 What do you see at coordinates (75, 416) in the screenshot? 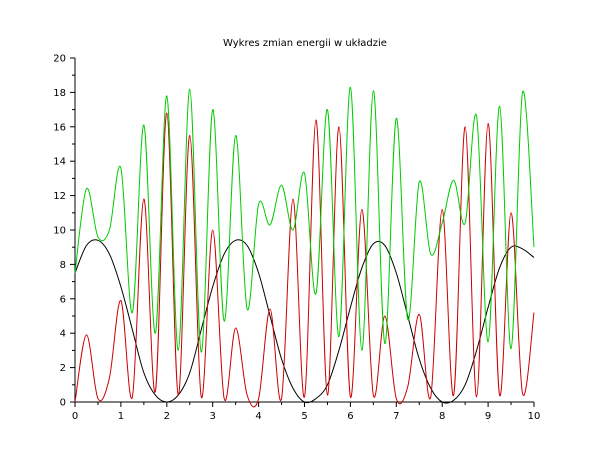
I see `x-tick-label: 0` at bounding box center [75, 416].